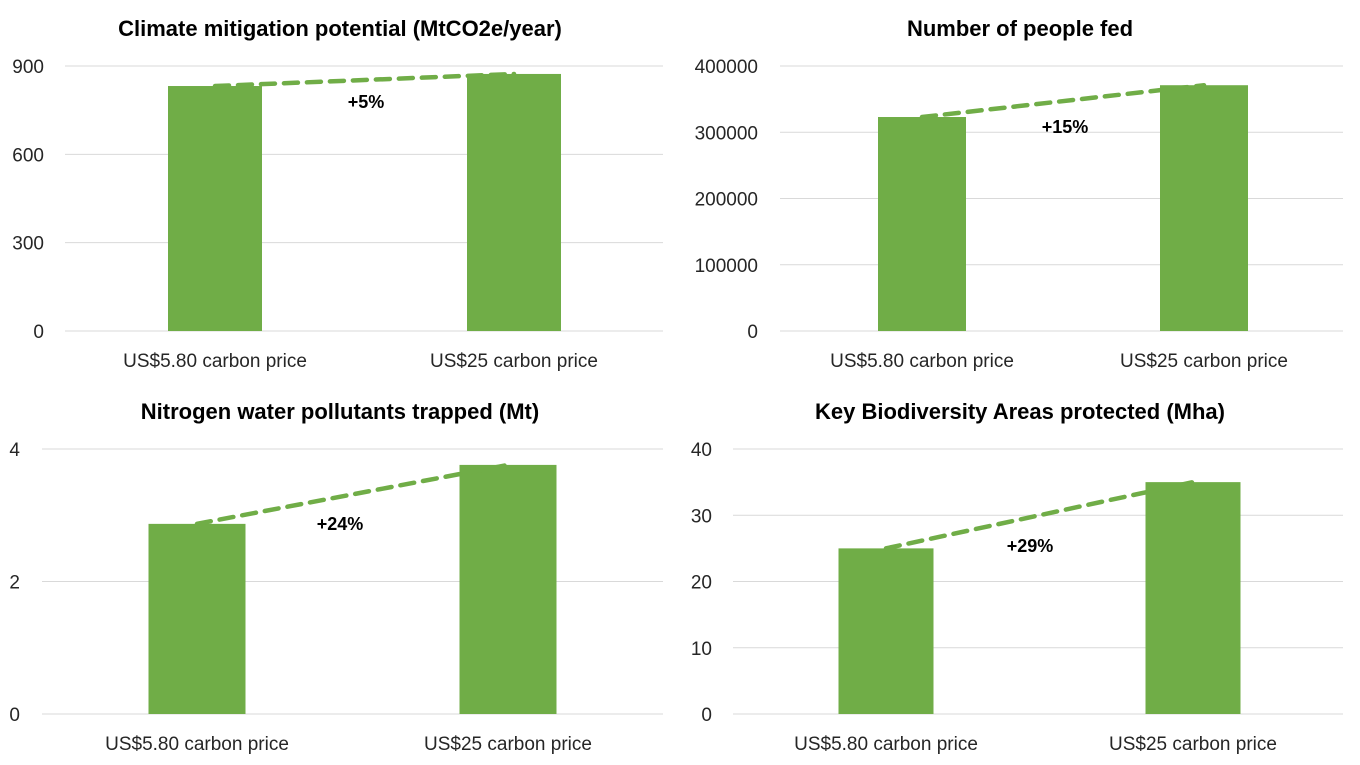 This screenshot has width=1360, height=765. I want to click on chart-title: Nitrogen water pollutants trapped (Mt), so click(340, 411).